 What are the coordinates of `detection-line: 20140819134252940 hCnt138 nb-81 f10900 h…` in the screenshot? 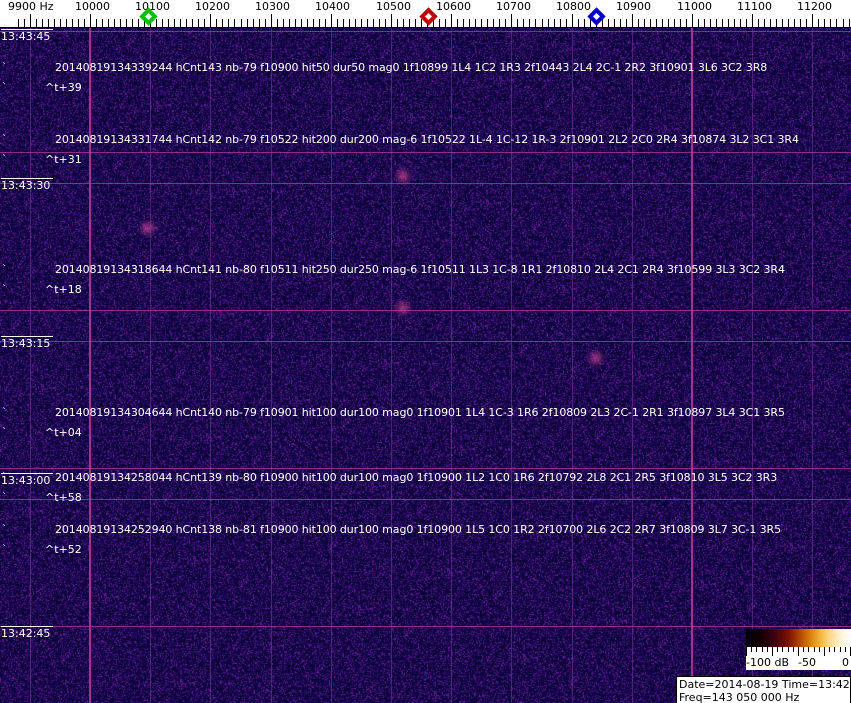 It's located at (418, 529).